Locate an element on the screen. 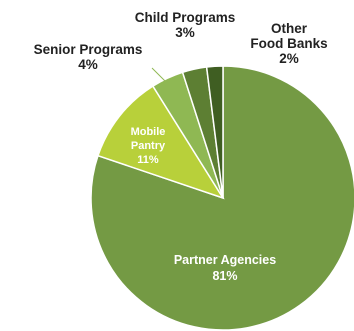 The width and height of the screenshot is (354, 331). slice-value-partner-agencies: 81% is located at coordinates (224, 276).